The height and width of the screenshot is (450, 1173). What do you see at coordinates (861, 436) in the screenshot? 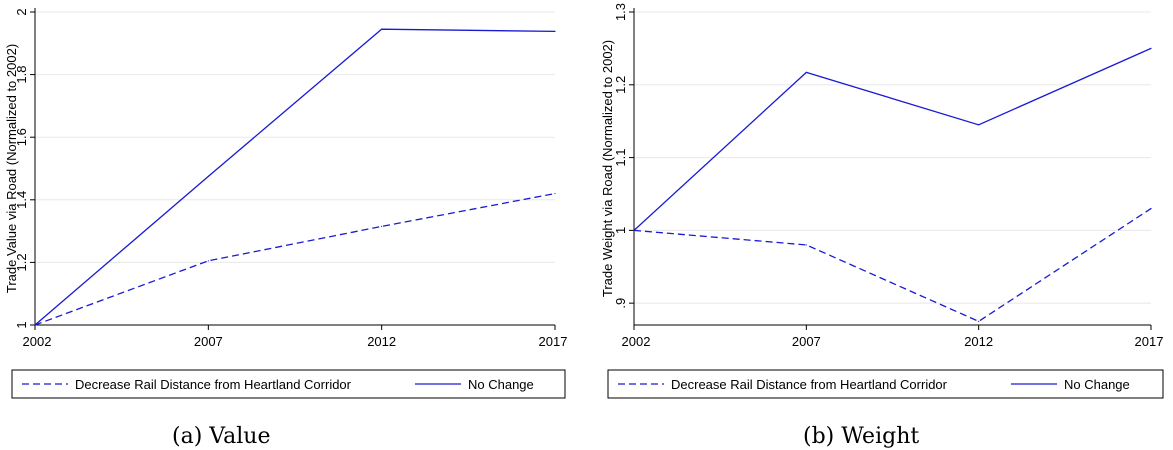
I see `panel-caption: (b) Weight` at bounding box center [861, 436].